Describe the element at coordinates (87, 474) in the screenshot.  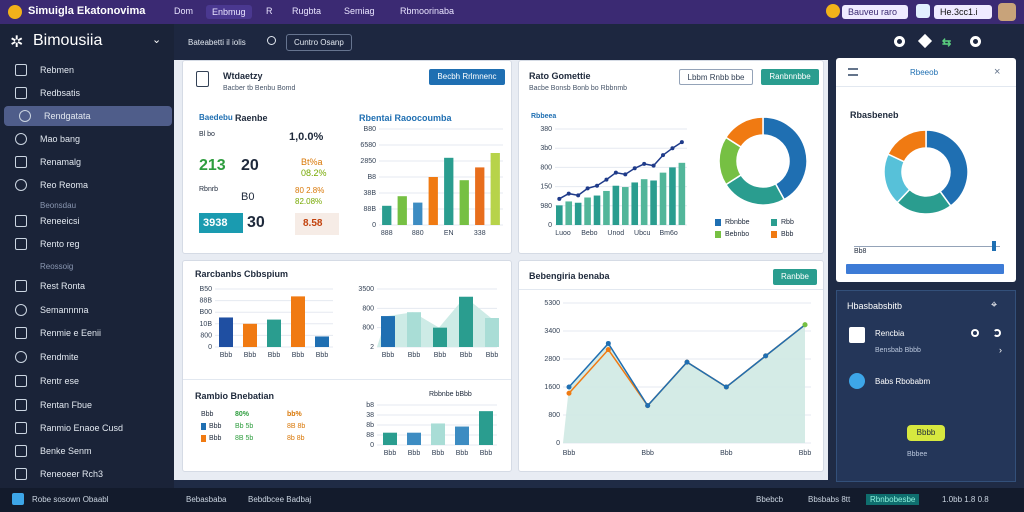
I see `sidebar-item-16: Reneoeer Rch3` at that location.